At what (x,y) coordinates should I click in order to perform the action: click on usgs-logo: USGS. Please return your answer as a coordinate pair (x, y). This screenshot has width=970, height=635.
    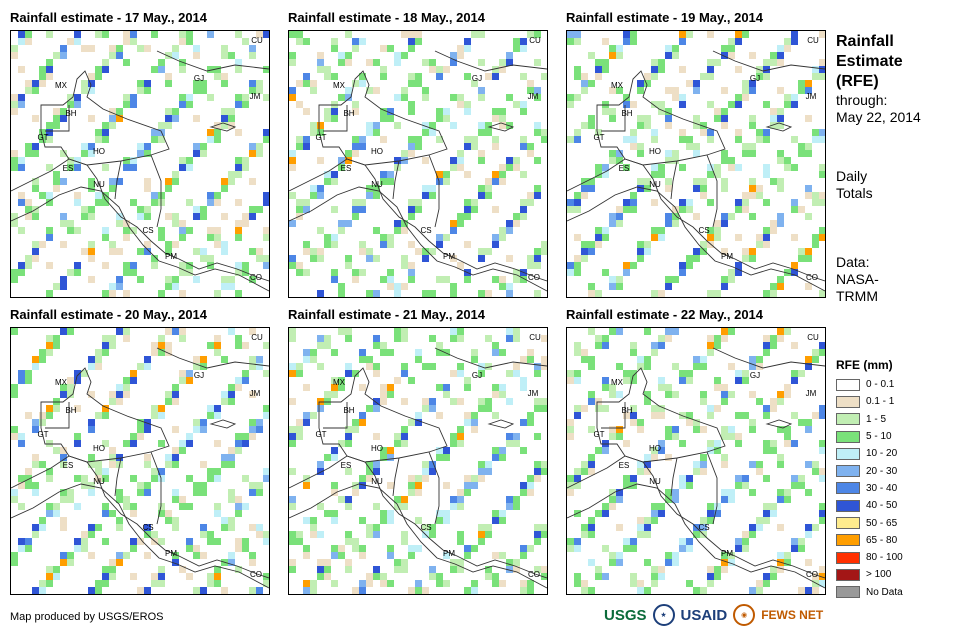
    Looking at the image, I should click on (625, 615).